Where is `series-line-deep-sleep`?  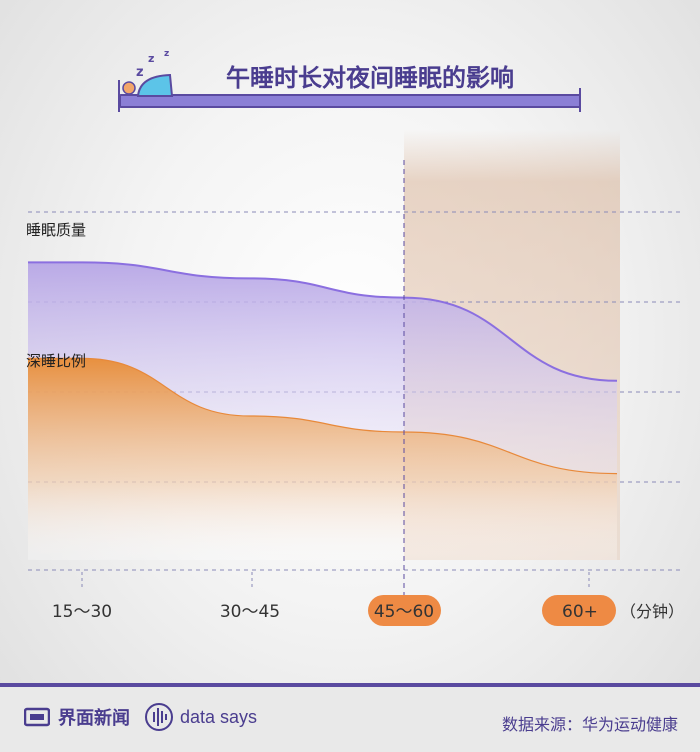 series-line-deep-sleep is located at coordinates (323, 416).